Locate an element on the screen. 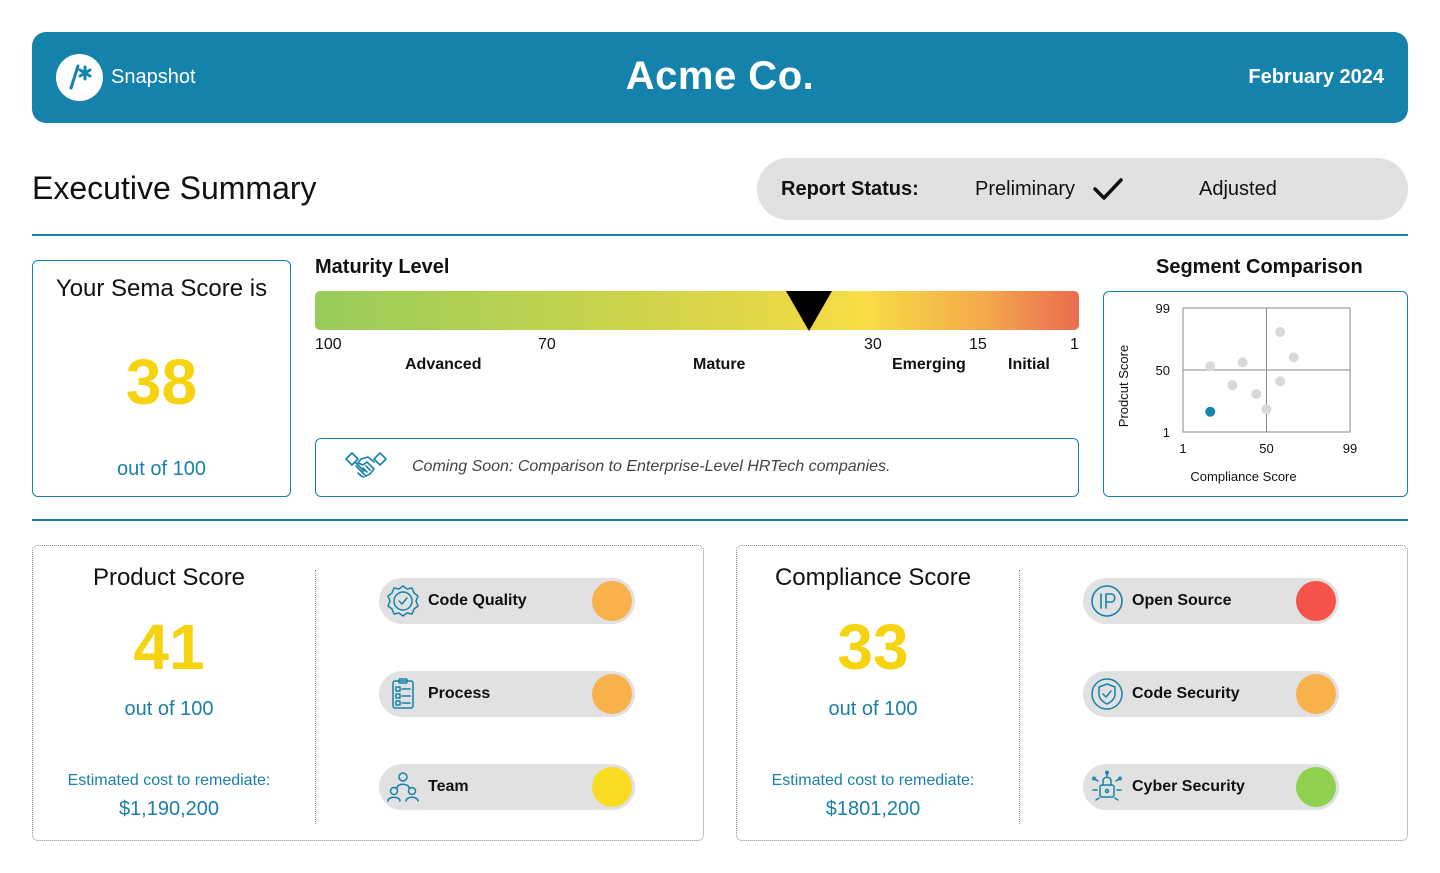 This screenshot has width=1440, height=873. compliance-cost-value: $1801,200 is located at coordinates (873, 809).